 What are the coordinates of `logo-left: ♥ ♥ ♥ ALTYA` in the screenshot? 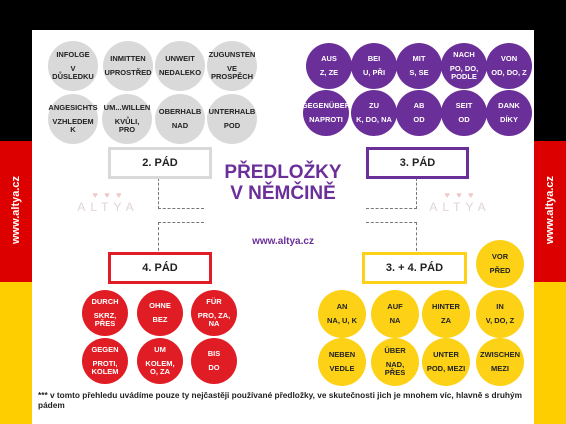 It's located at (108, 202).